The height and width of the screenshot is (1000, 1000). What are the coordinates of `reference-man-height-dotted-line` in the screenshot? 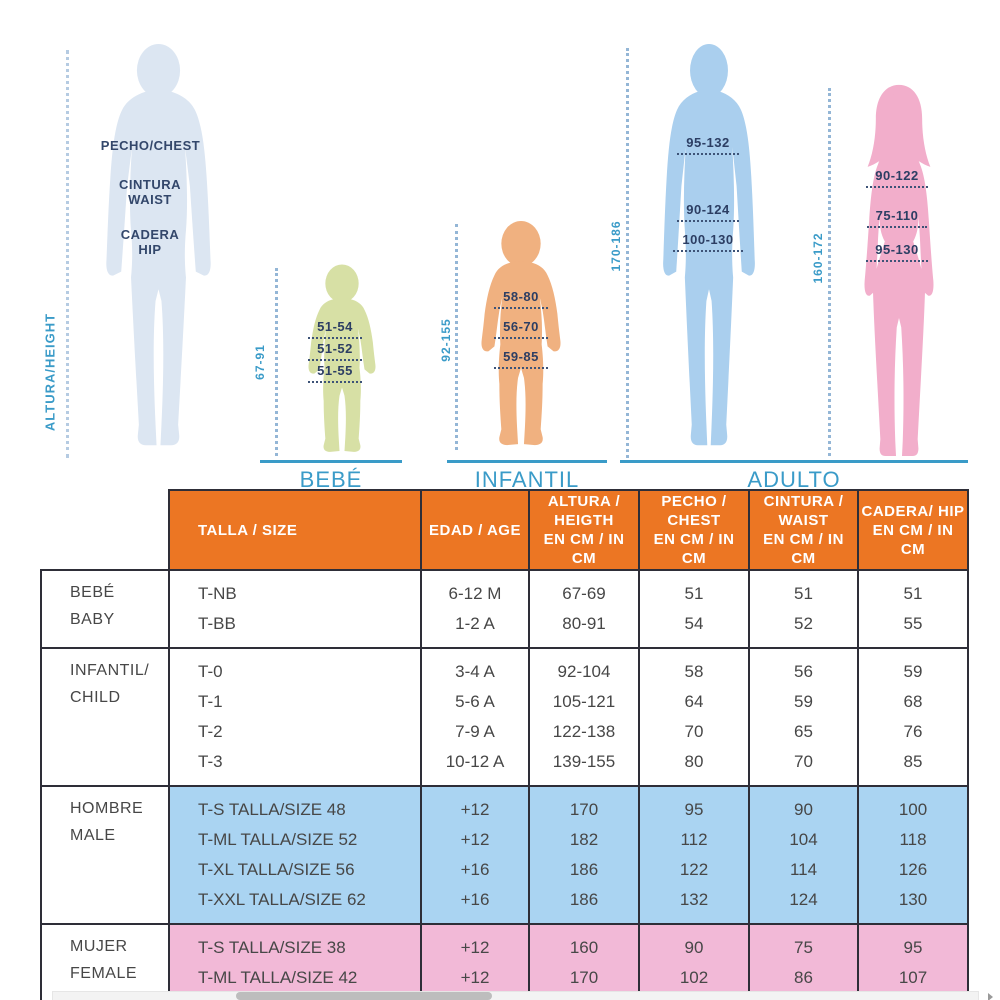 It's located at (67, 254).